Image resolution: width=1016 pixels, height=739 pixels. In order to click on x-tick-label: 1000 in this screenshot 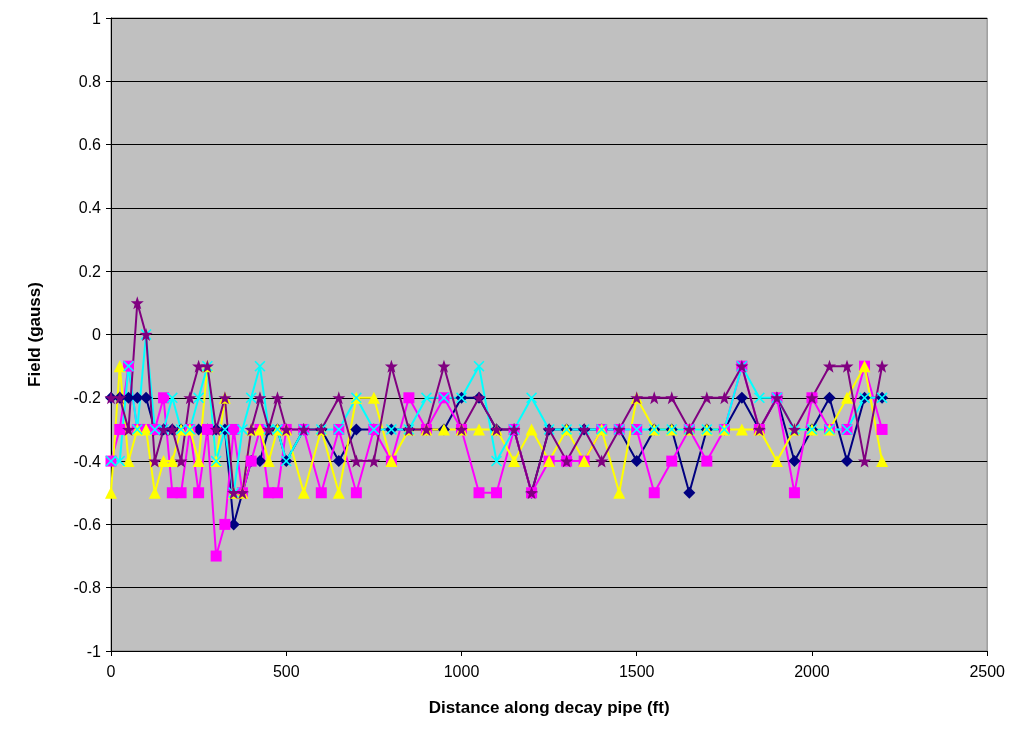, I will do `click(461, 671)`.